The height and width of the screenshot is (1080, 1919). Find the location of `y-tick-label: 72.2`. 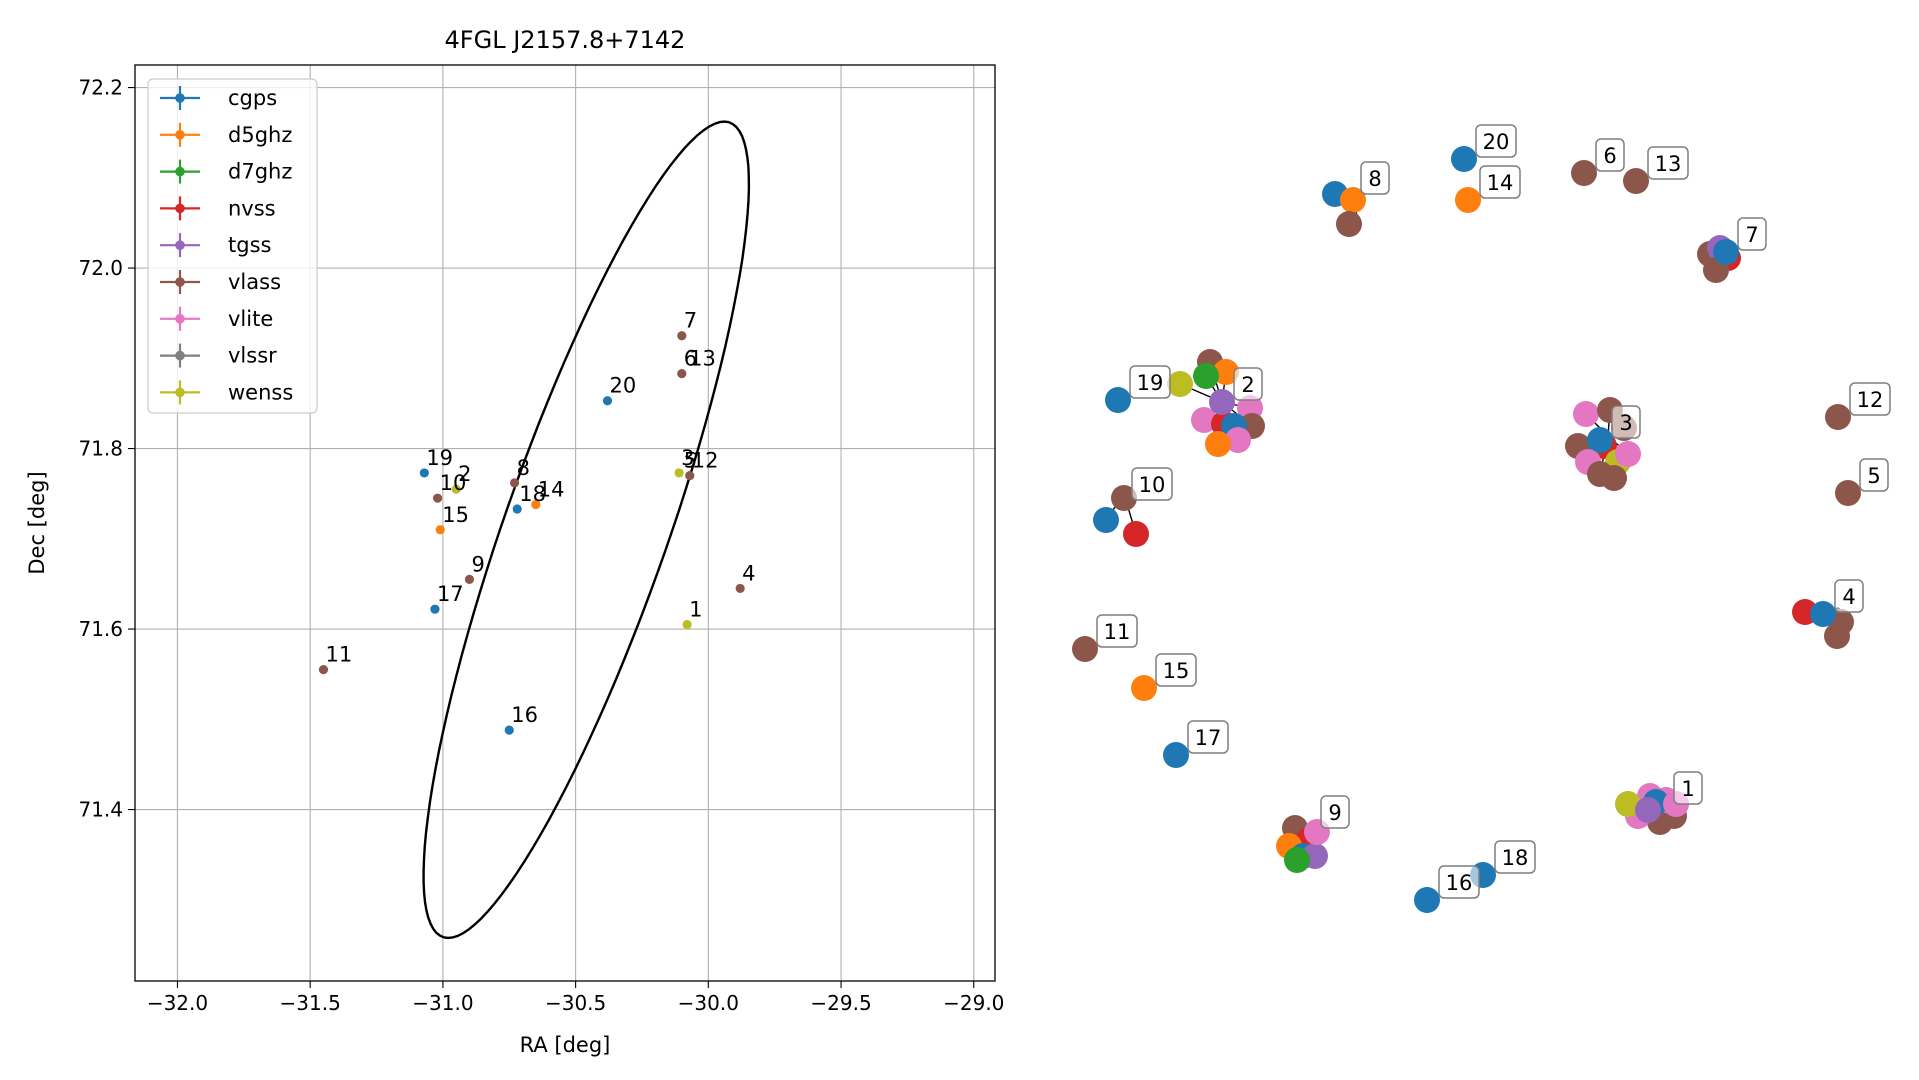

y-tick-label: 72.2 is located at coordinates (100, 88).